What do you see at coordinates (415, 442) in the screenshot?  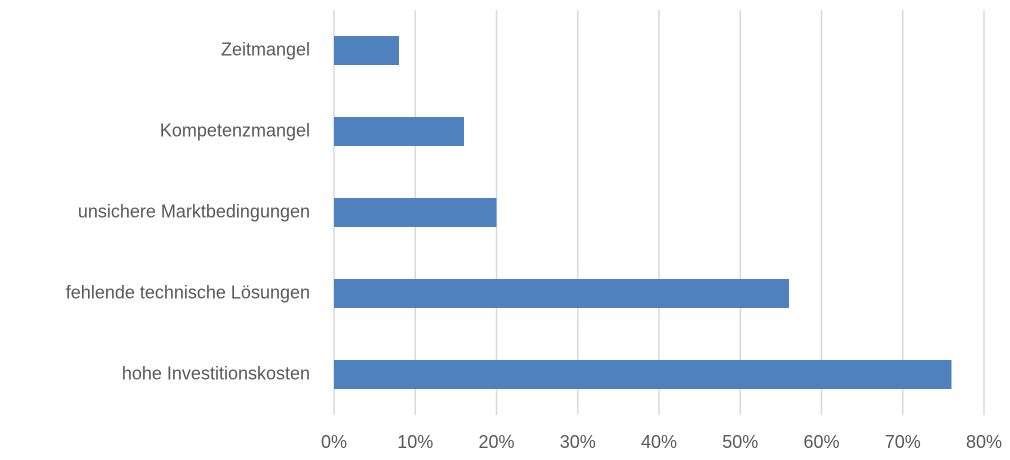 I see `x-tick-label: 10%` at bounding box center [415, 442].